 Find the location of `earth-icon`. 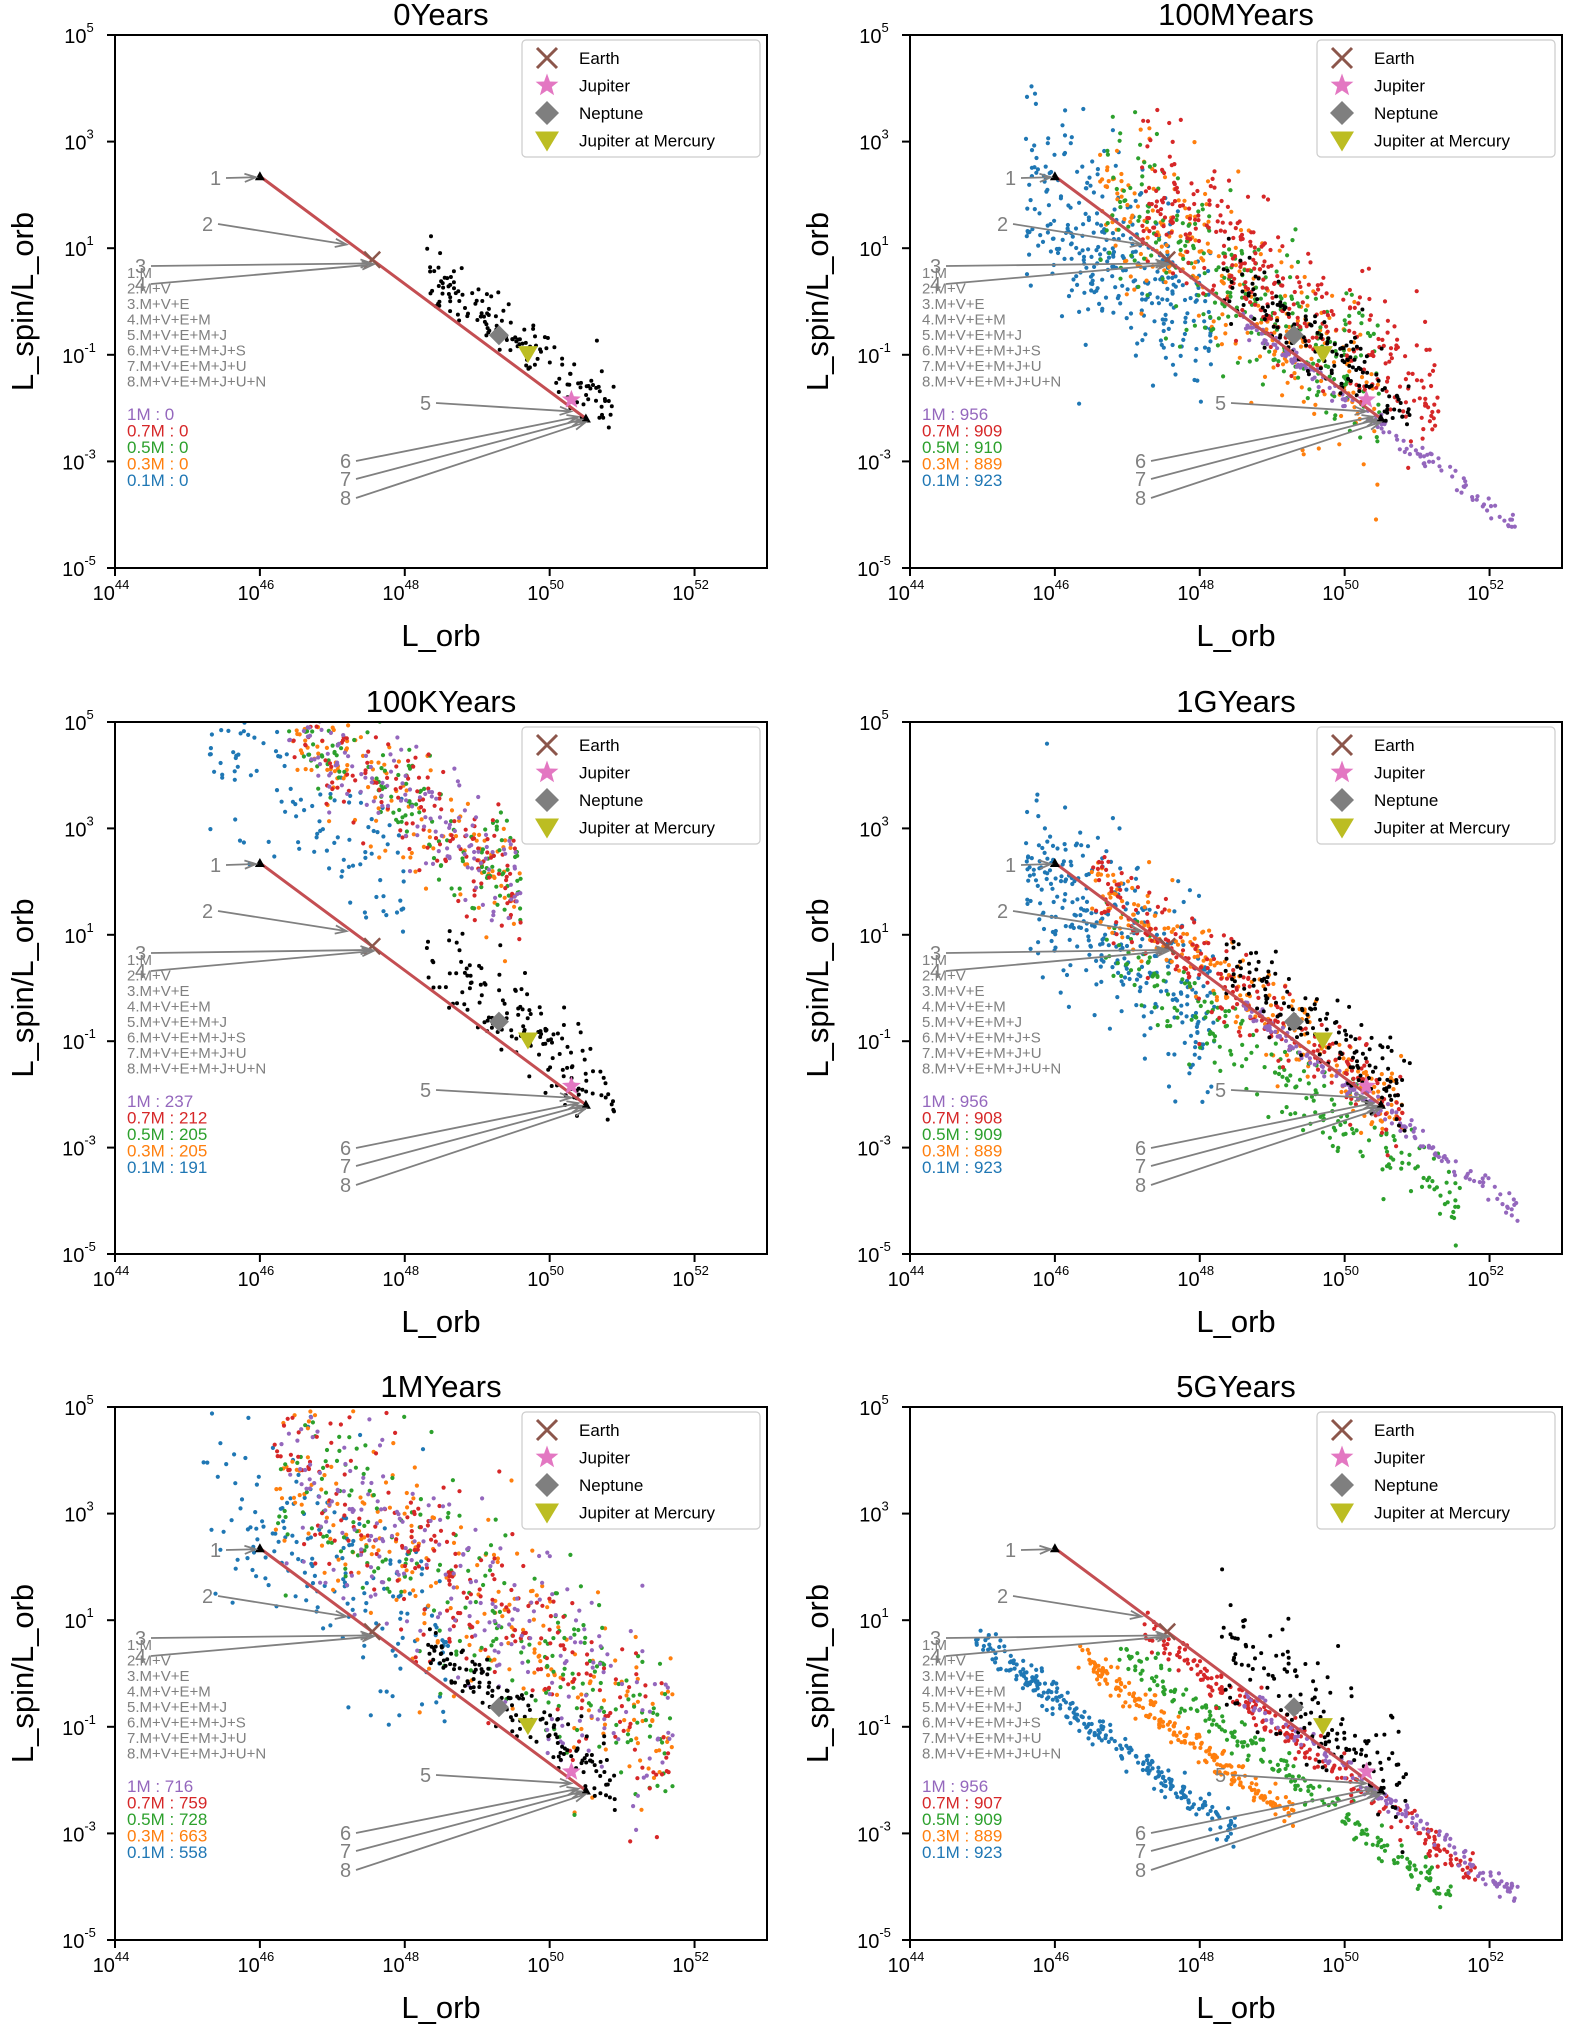

earth-icon is located at coordinates (1342, 745).